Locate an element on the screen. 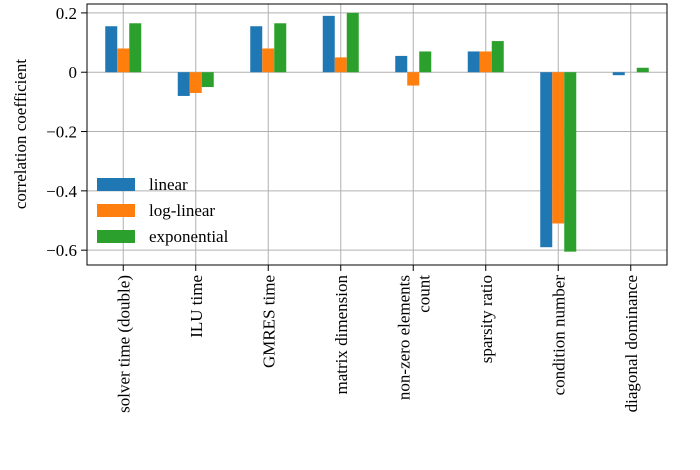 The image size is (700, 470). y-axis-title: correlation coefficient is located at coordinates (20, 134).